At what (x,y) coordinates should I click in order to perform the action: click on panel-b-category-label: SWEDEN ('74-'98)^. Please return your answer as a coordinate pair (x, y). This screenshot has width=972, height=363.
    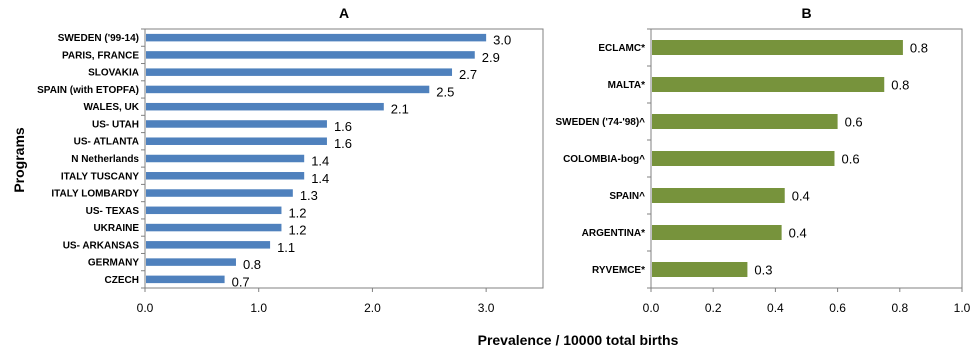
    Looking at the image, I should click on (600, 122).